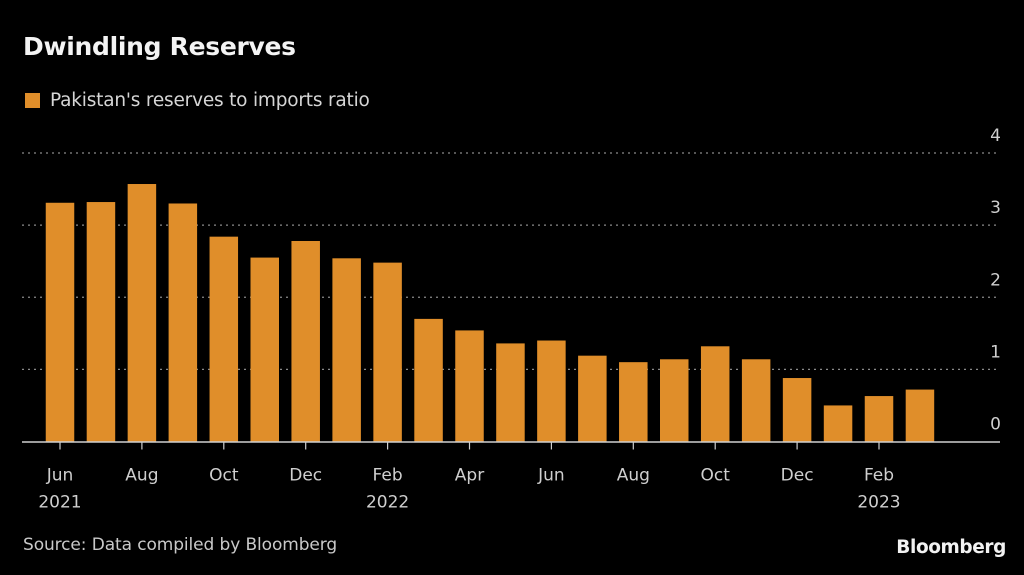  Describe the element at coordinates (159, 46) in the screenshot. I see `chart-title: Dwindling Reserves` at that location.